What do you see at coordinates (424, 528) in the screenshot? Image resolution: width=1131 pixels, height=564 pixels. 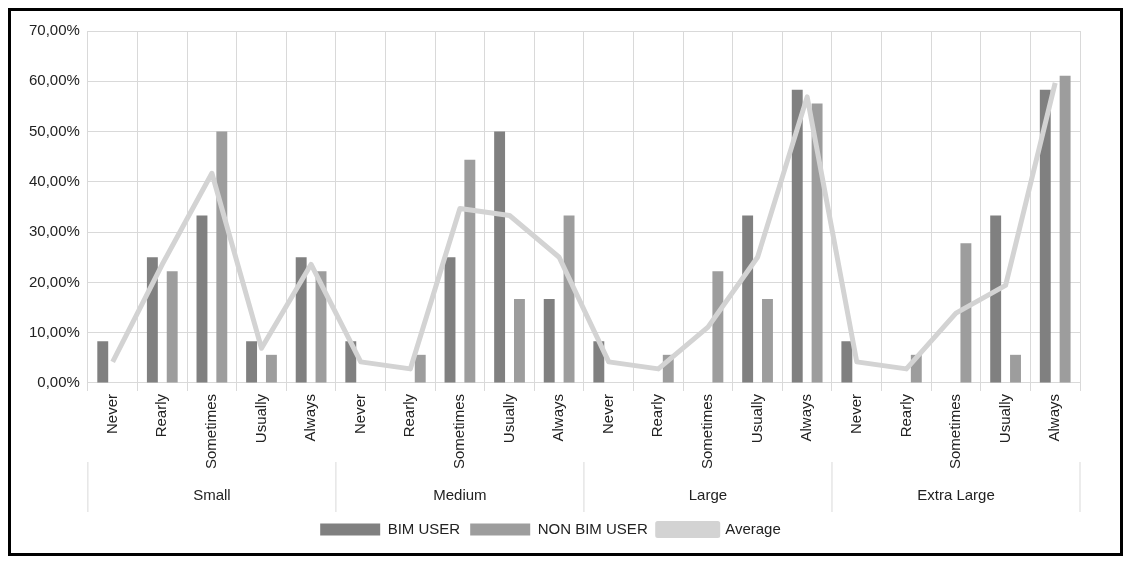 I see `legend-label: BIM USER` at bounding box center [424, 528].